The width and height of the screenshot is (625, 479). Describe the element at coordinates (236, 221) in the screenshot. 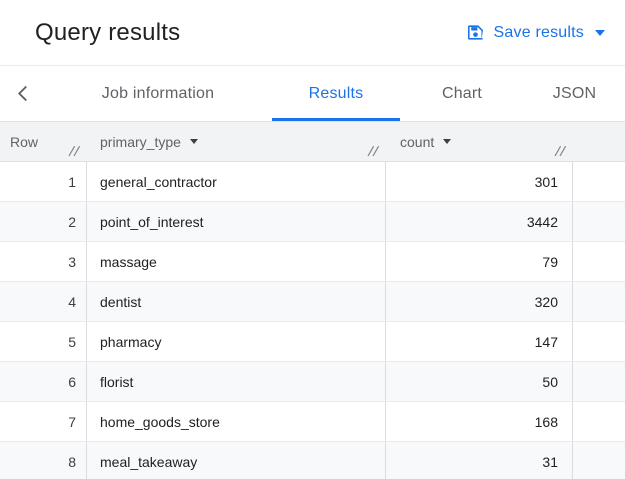

I see `primary-type-cell: point_of_interest` at that location.